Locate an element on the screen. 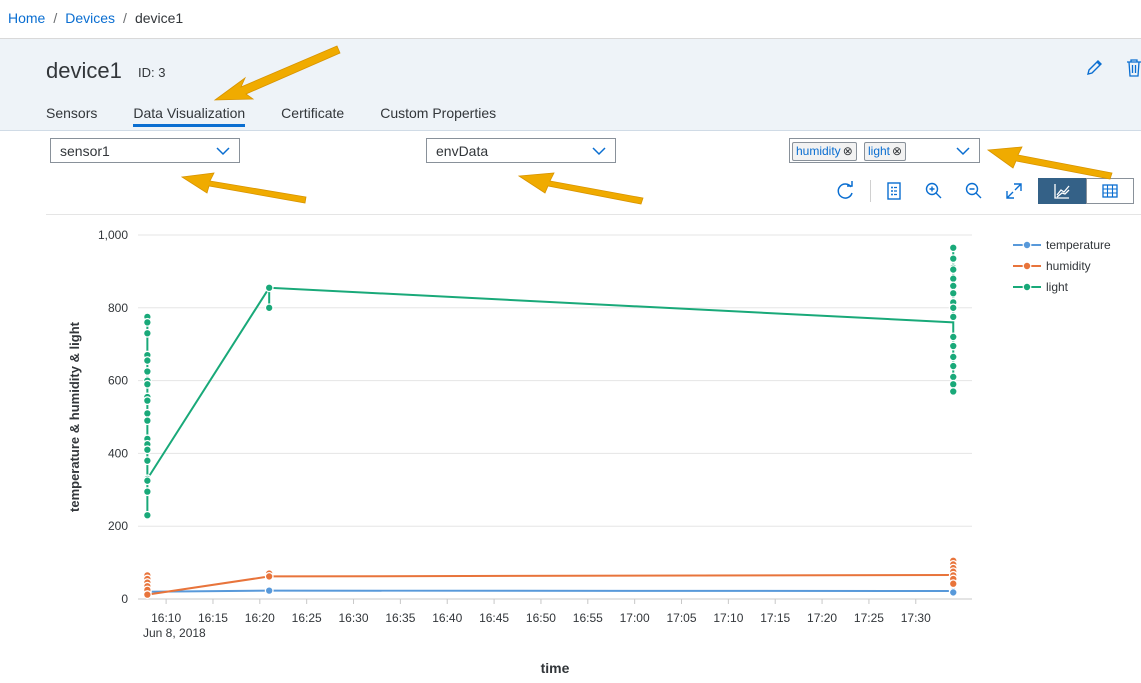 The height and width of the screenshot is (683, 1141). x-tick-label: 17:10 is located at coordinates (728, 618).